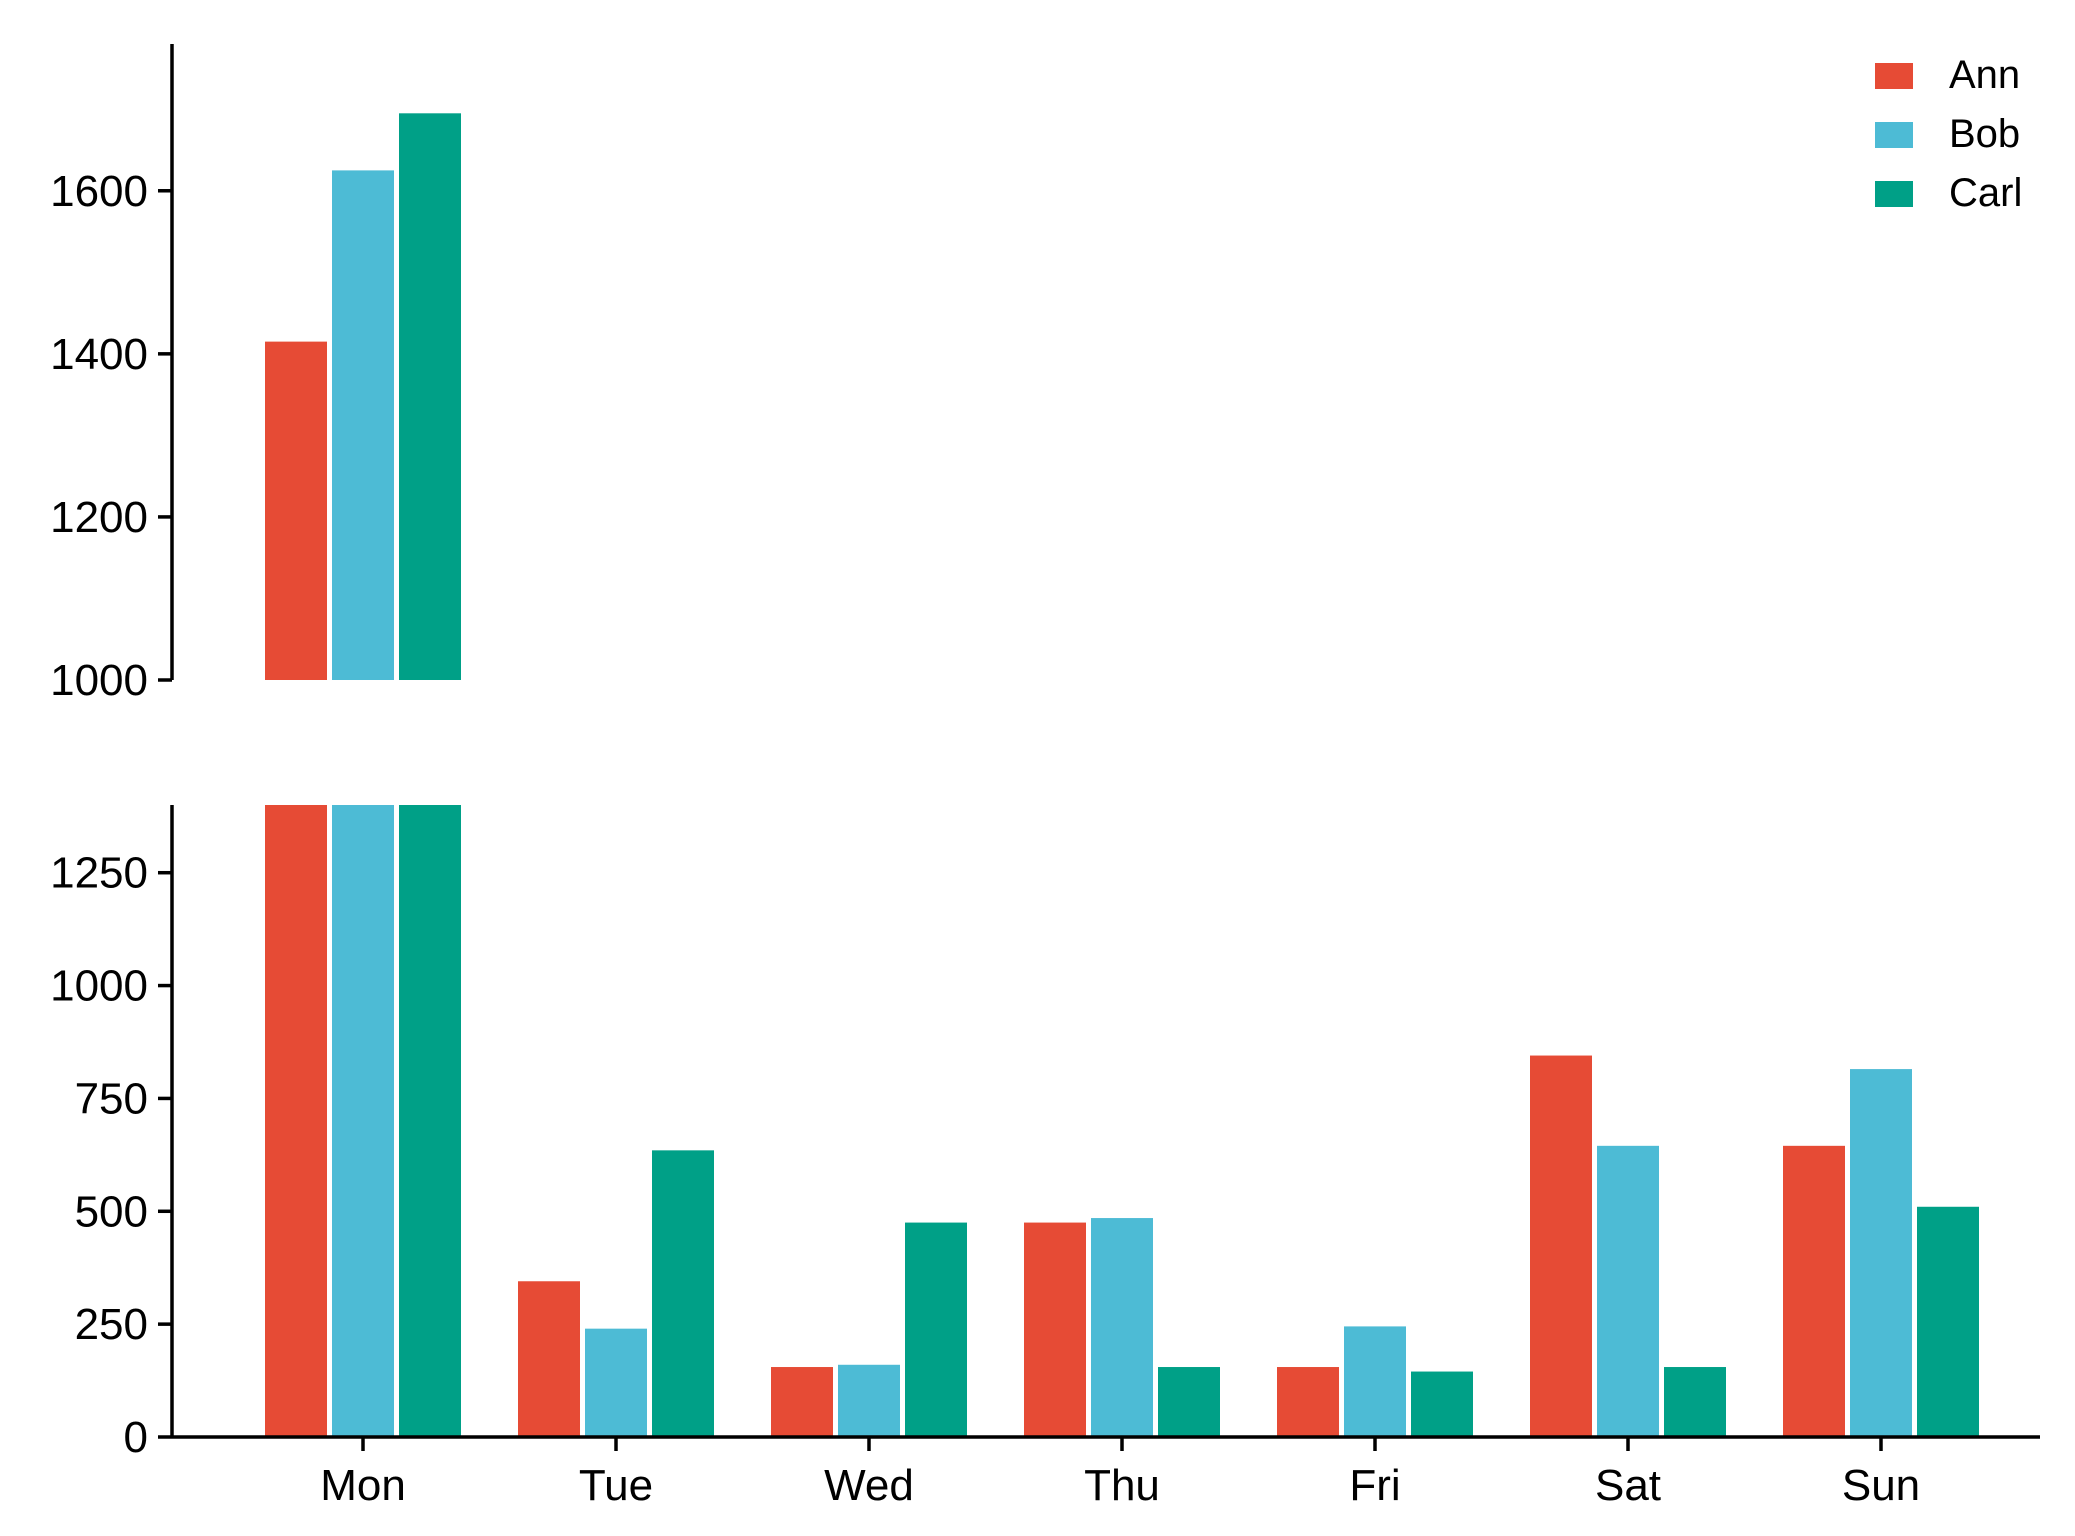 Image resolution: width=2075 pixels, height=1536 pixels. I want to click on bar-bob-sun, so click(1881, 1253).